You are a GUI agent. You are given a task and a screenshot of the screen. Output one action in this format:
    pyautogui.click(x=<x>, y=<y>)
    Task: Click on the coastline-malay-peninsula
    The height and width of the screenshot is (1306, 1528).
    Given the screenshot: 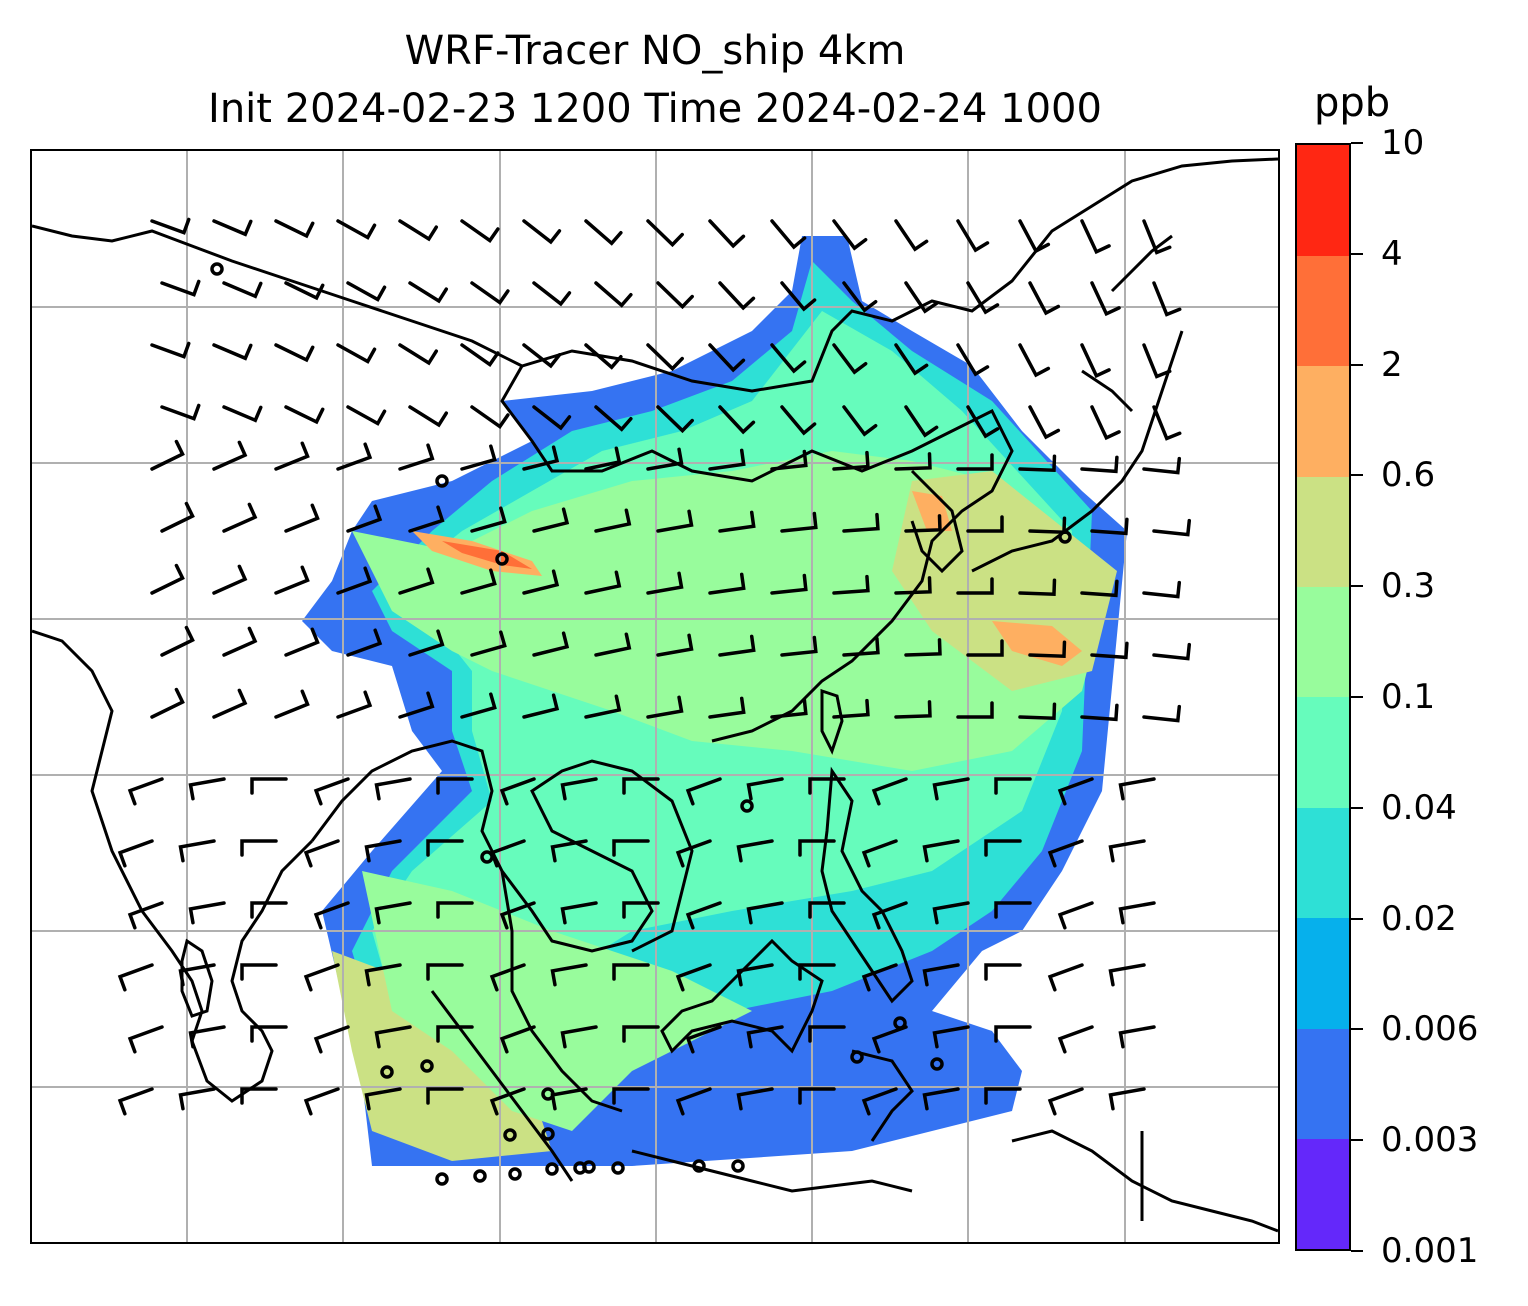 What is the action you would take?
    pyautogui.click(x=561, y=991)
    